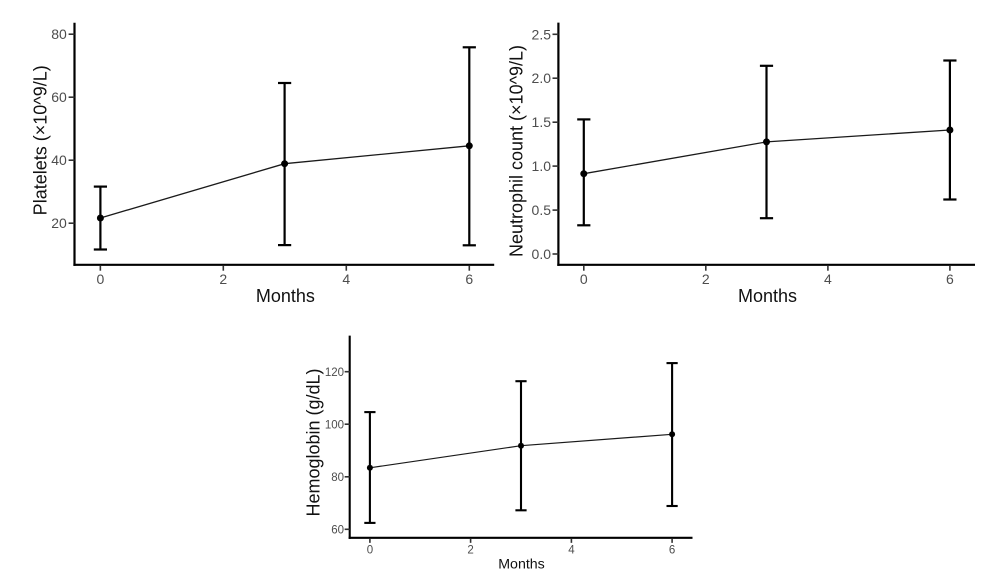 The height and width of the screenshot is (587, 1005). Describe the element at coordinates (542, 122) in the screenshot. I see `svg-text: 1.5` at that location.